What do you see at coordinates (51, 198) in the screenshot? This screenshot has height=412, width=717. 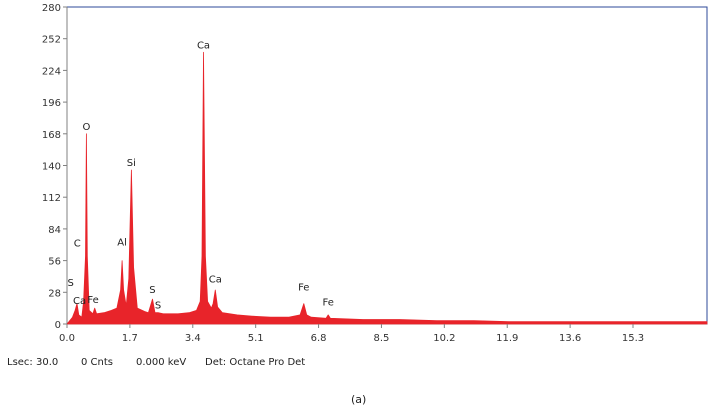 I see `y-tick-label: 112` at bounding box center [51, 198].